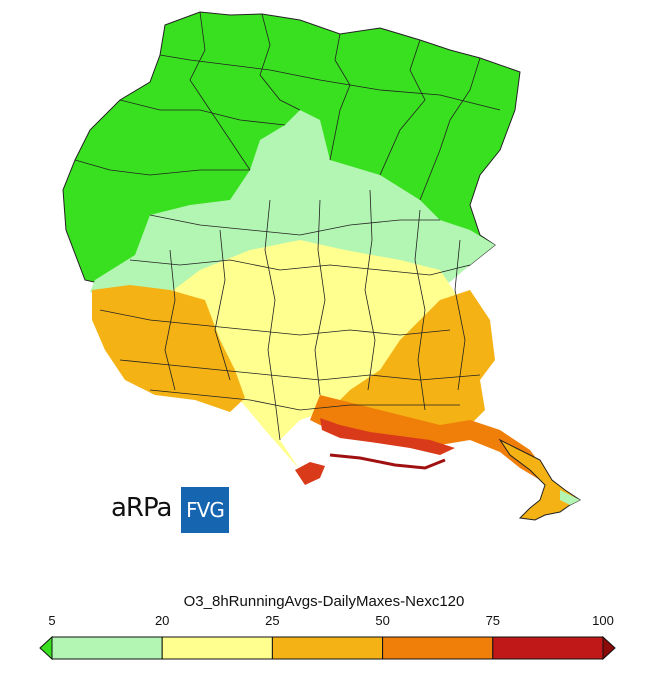 This screenshot has height=692, width=648. I want to click on legend-tick-20: 20, so click(162, 620).